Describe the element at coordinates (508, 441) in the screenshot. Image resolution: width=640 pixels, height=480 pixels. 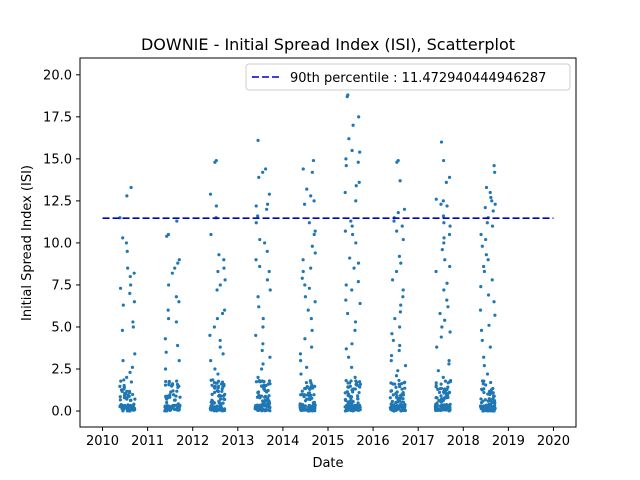
I see `x-tick-label: 2019` at that location.